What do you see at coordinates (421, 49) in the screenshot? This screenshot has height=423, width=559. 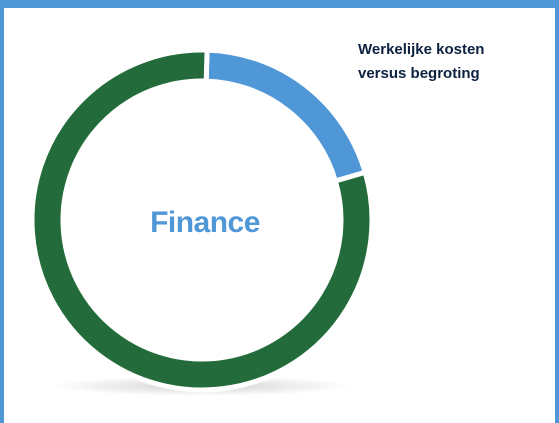 I see `chart-title: Werkelijke kosten` at bounding box center [421, 49].